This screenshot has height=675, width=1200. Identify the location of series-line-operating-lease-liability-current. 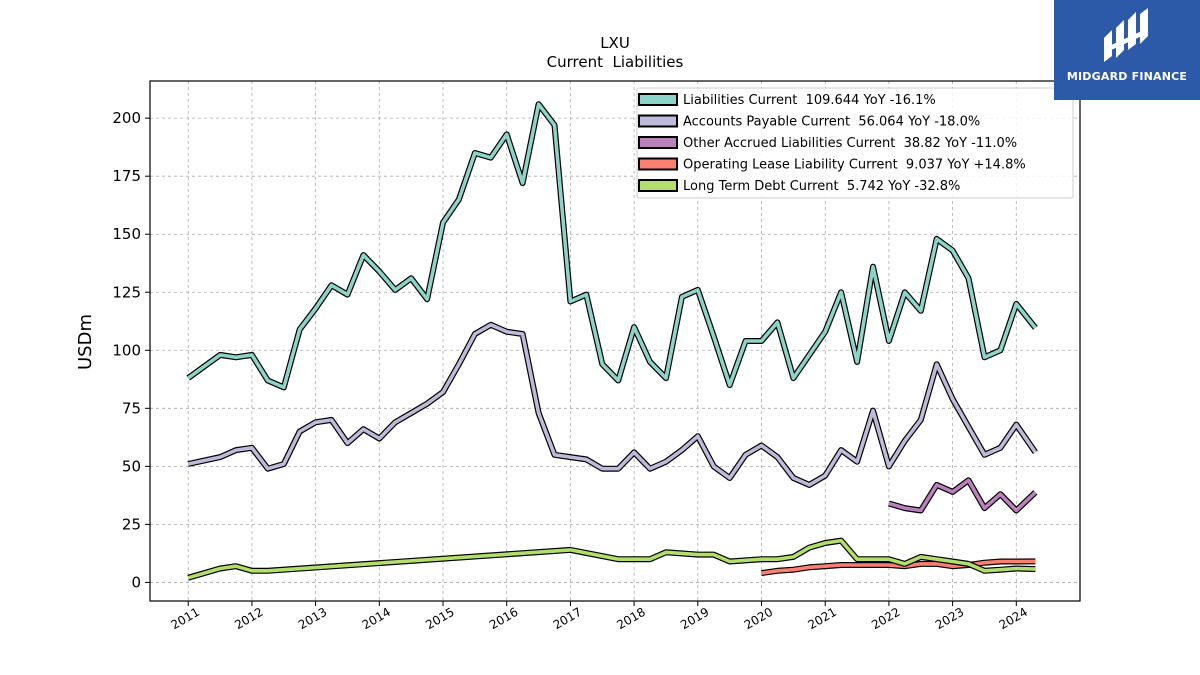
(898, 567).